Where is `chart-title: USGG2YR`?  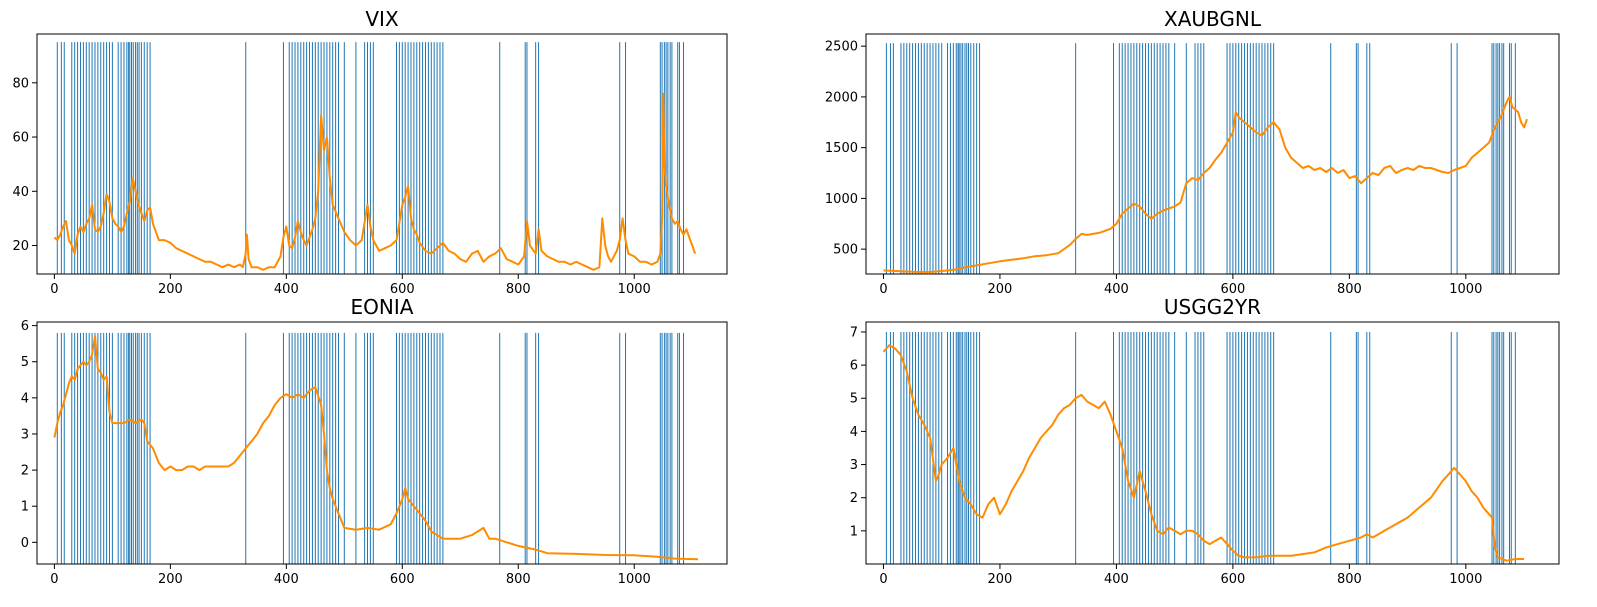 chart-title: USGG2YR is located at coordinates (1212, 307).